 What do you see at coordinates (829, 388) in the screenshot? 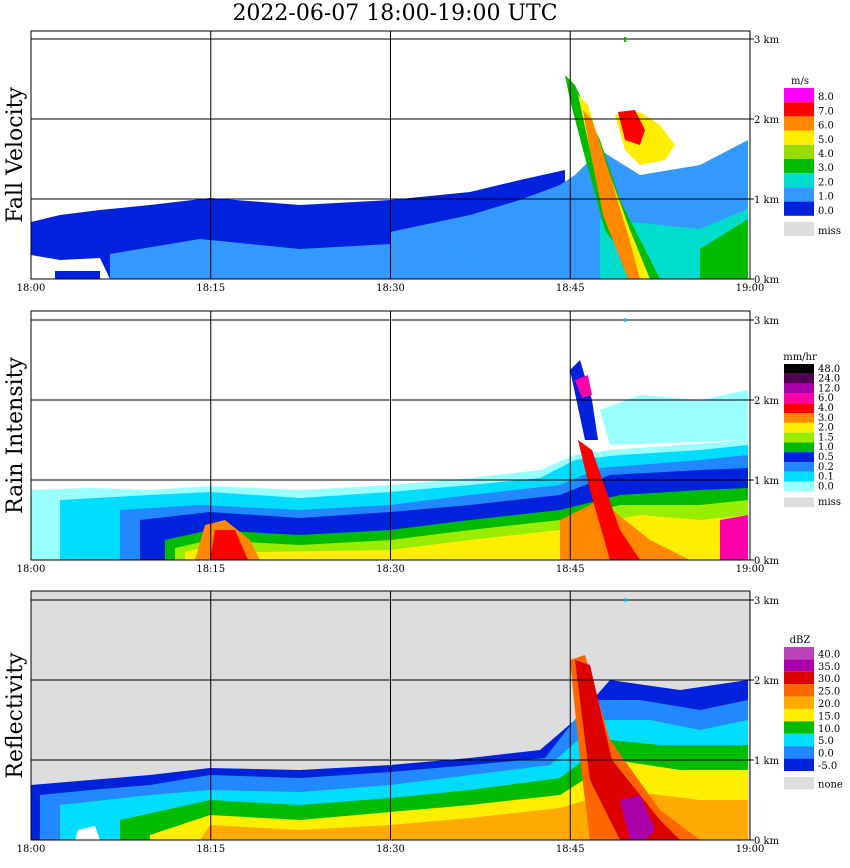
I see `legend-label: 12.0` at bounding box center [829, 388].